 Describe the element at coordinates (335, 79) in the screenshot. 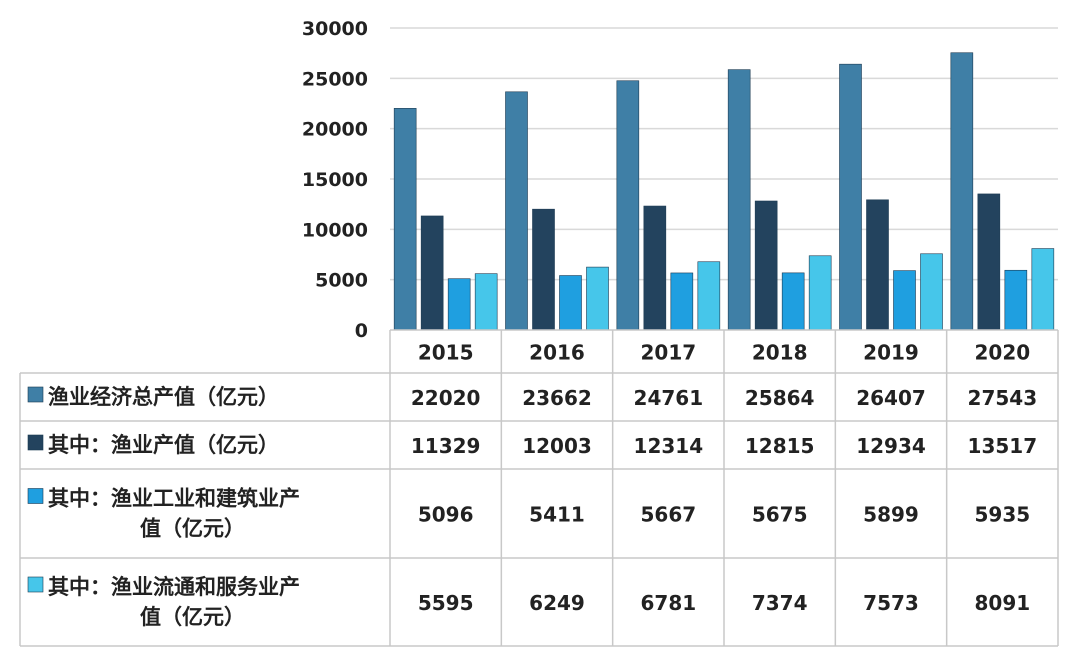

I see `y-tick-label: 25000` at that location.